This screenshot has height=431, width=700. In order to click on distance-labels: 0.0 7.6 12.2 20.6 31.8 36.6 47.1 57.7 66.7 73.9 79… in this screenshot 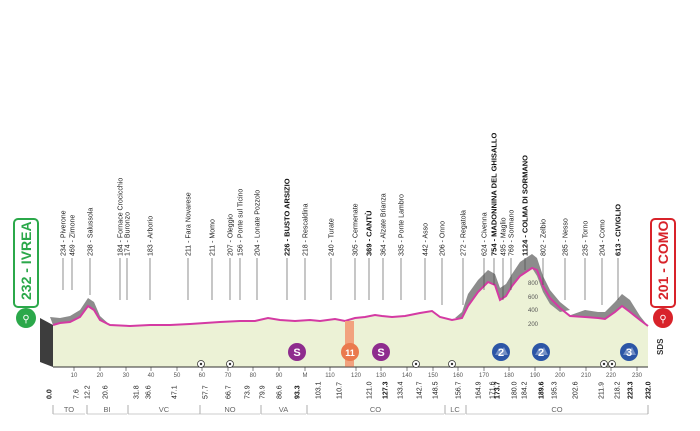, I will do `click(350, 390)`.